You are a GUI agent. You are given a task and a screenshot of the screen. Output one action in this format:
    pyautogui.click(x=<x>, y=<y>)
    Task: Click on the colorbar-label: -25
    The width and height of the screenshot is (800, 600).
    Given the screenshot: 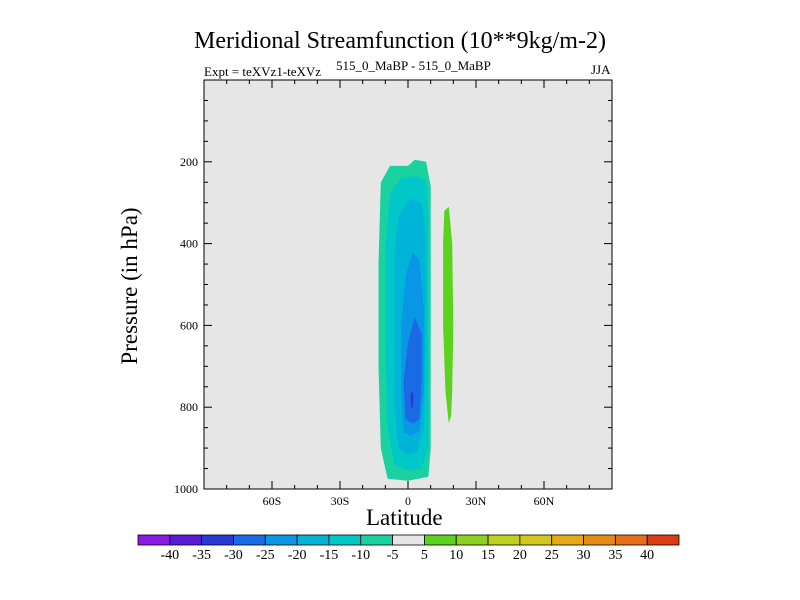 What is the action you would take?
    pyautogui.click(x=265, y=555)
    